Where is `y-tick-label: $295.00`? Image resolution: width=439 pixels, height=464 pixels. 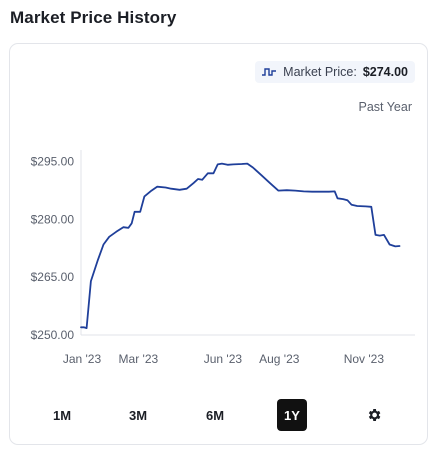
y-tick-label: $295.00 is located at coordinates (53, 162).